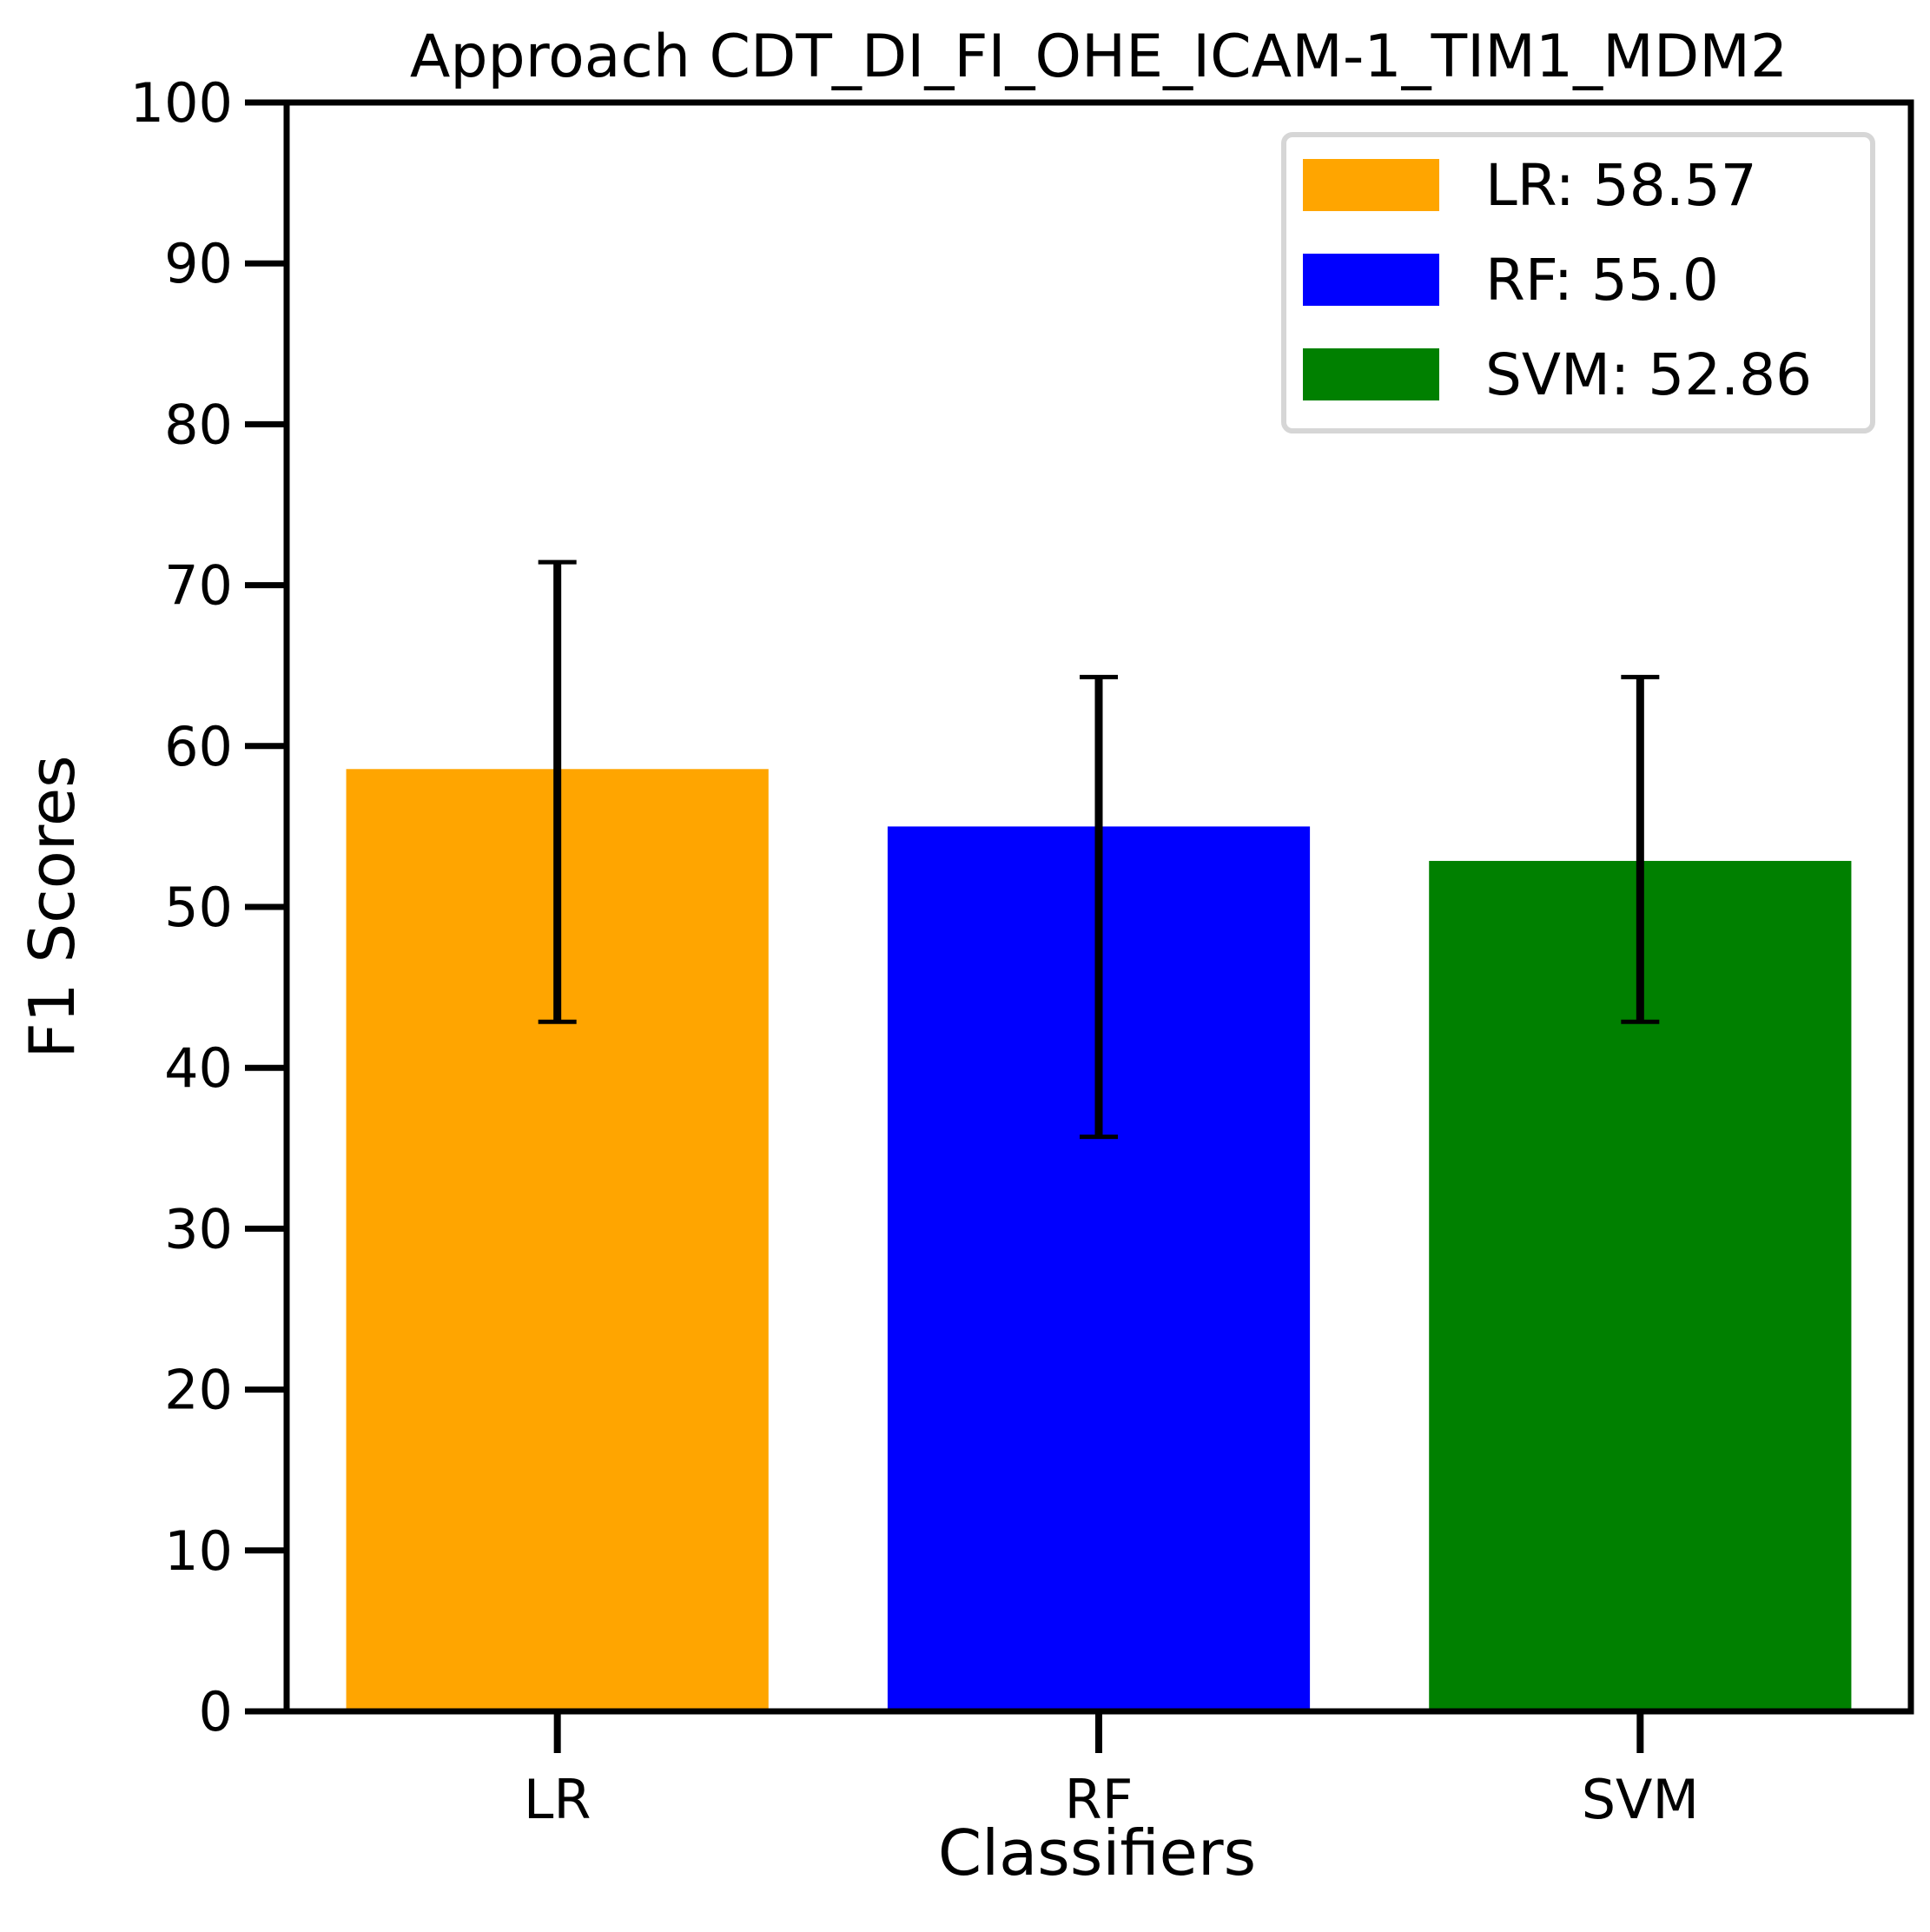 This screenshot has width=1930, height=1932. What do you see at coordinates (181, 103) in the screenshot?
I see `y-tick-label: 100` at bounding box center [181, 103].